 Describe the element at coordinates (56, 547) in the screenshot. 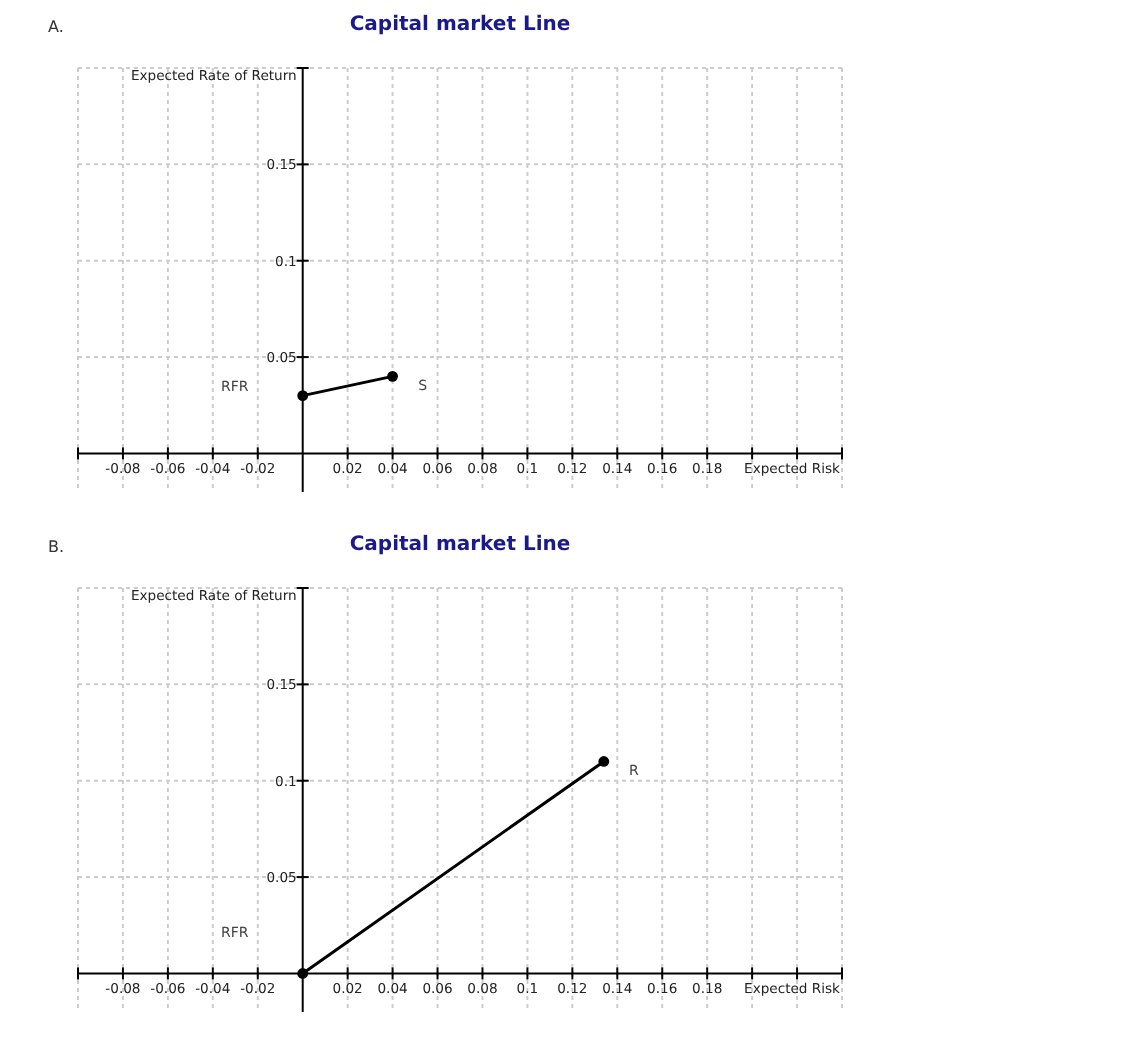

I see `text: B.` at that location.